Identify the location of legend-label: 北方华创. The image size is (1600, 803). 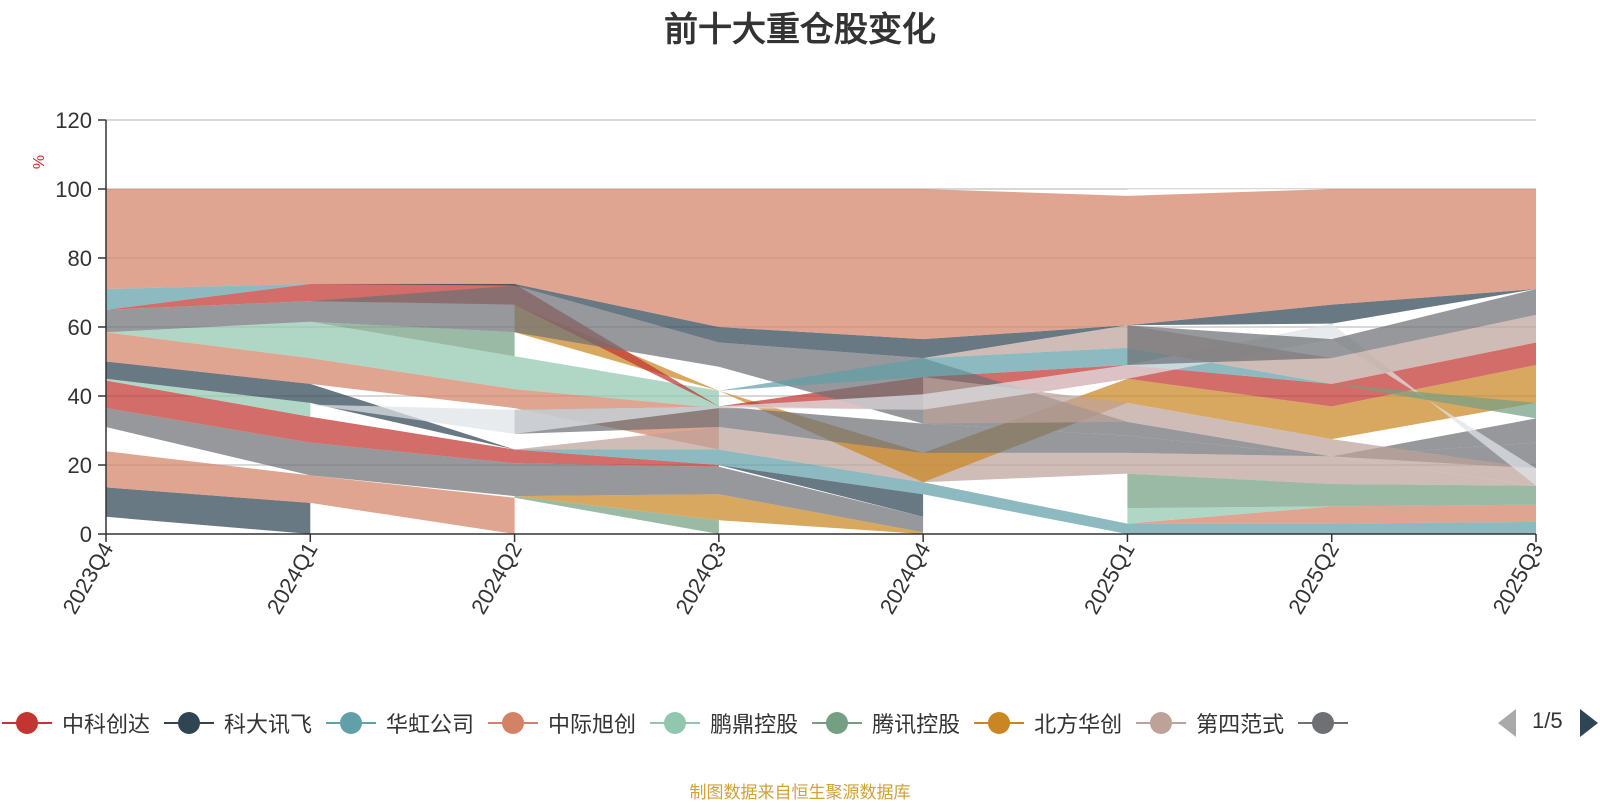
(1078, 724).